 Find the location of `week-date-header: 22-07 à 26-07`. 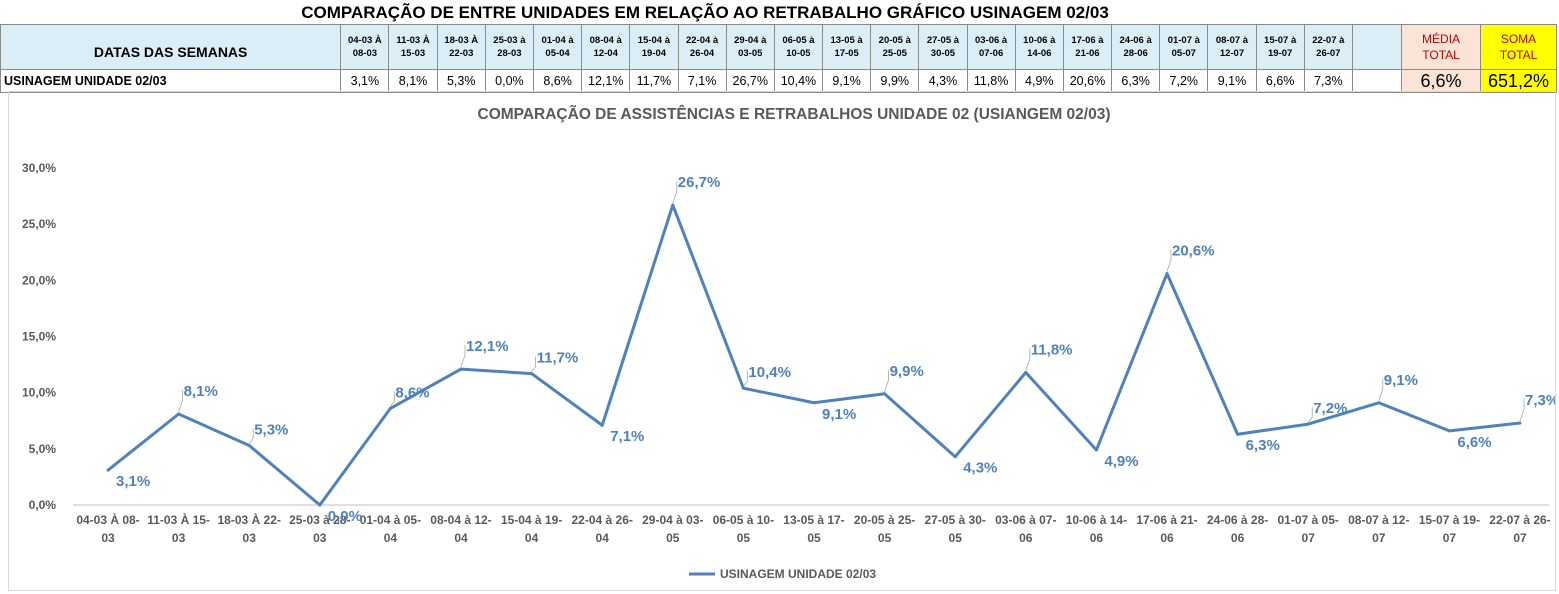

week-date-header: 22-07 à 26-07 is located at coordinates (1328, 47).